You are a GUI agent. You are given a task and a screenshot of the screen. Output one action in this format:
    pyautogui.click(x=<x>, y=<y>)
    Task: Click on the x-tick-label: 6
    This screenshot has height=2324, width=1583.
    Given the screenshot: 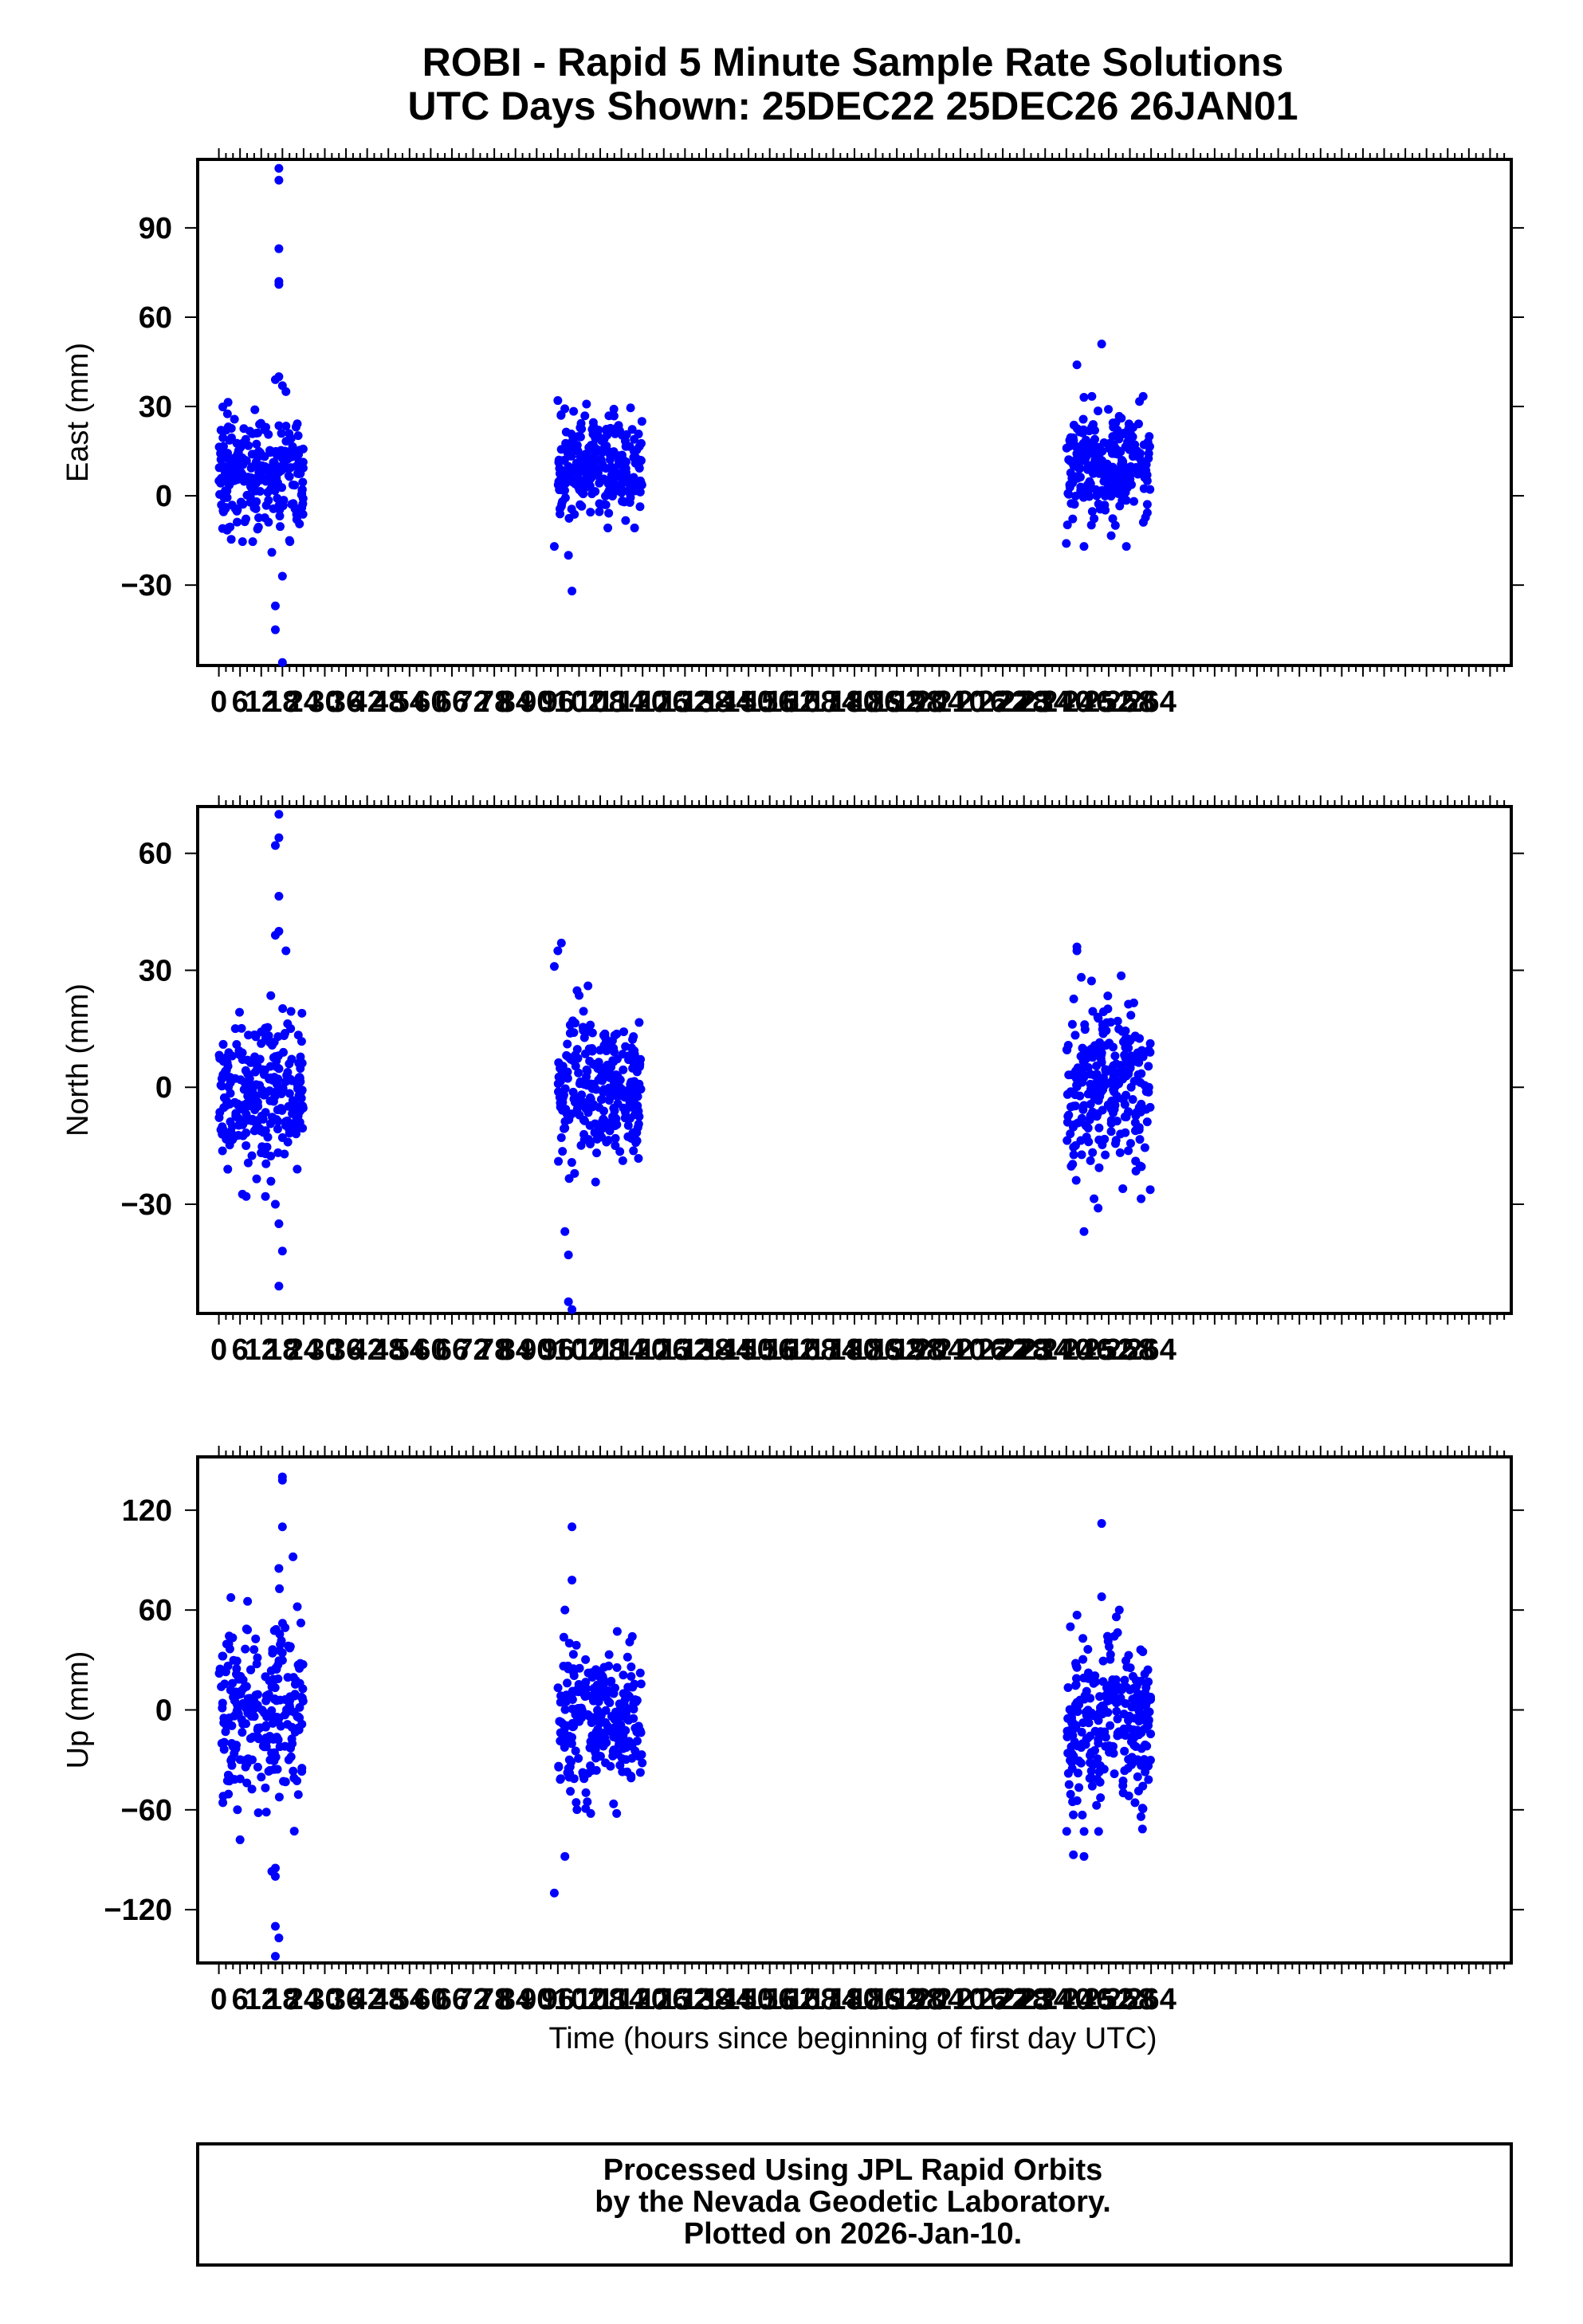 What is the action you would take?
    pyautogui.click(x=240, y=702)
    